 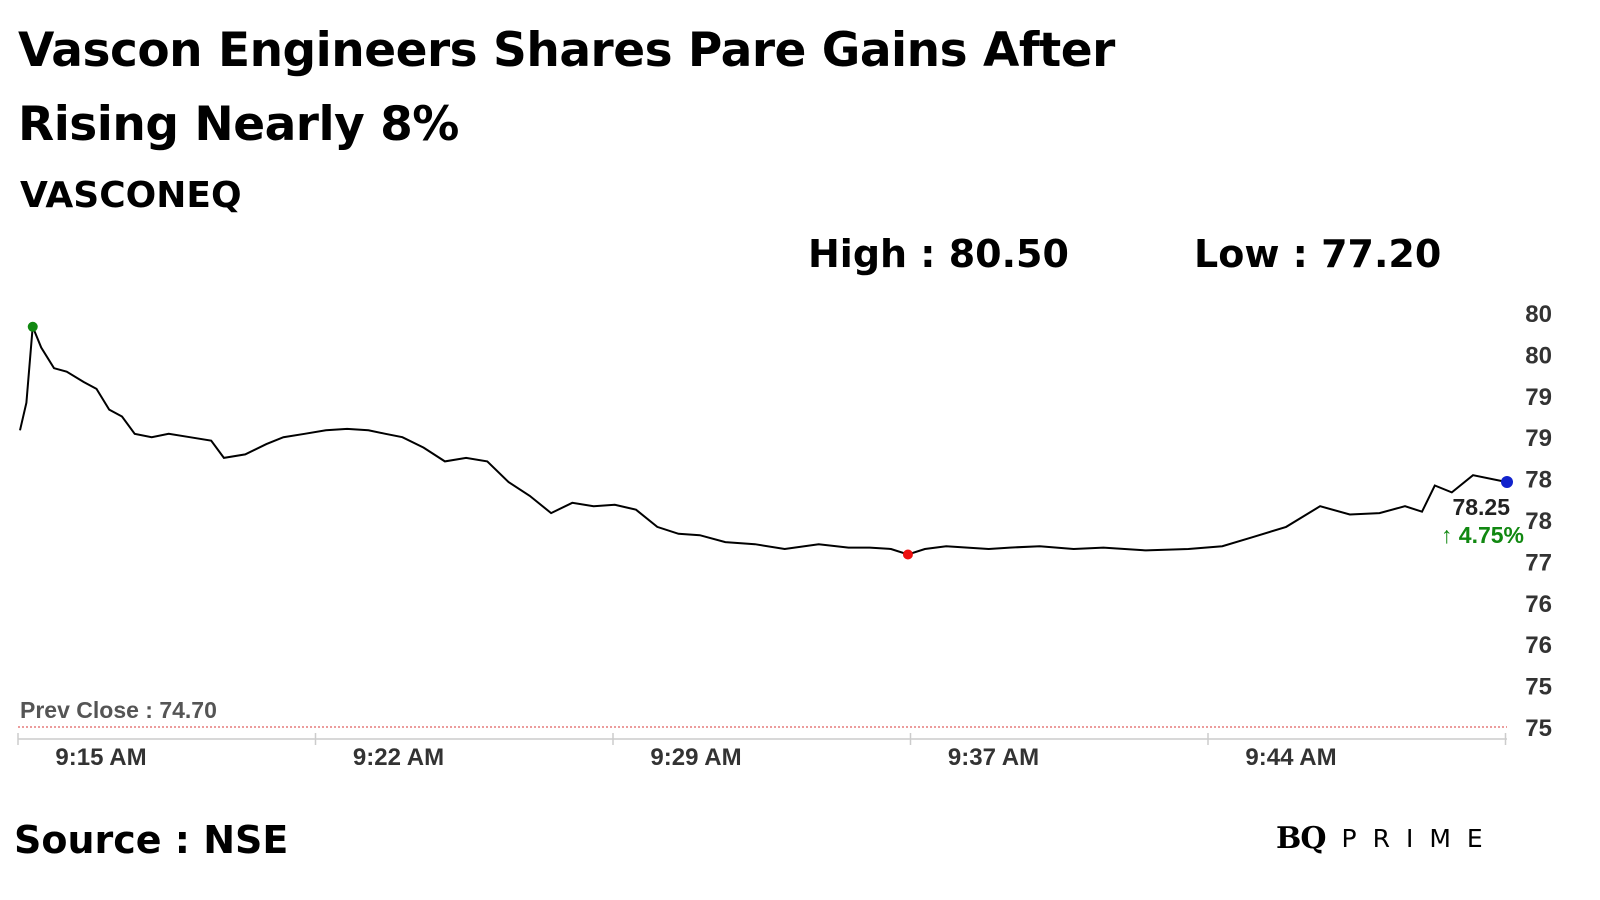 I want to click on last-price-label: 78.25, so click(x=1481, y=507).